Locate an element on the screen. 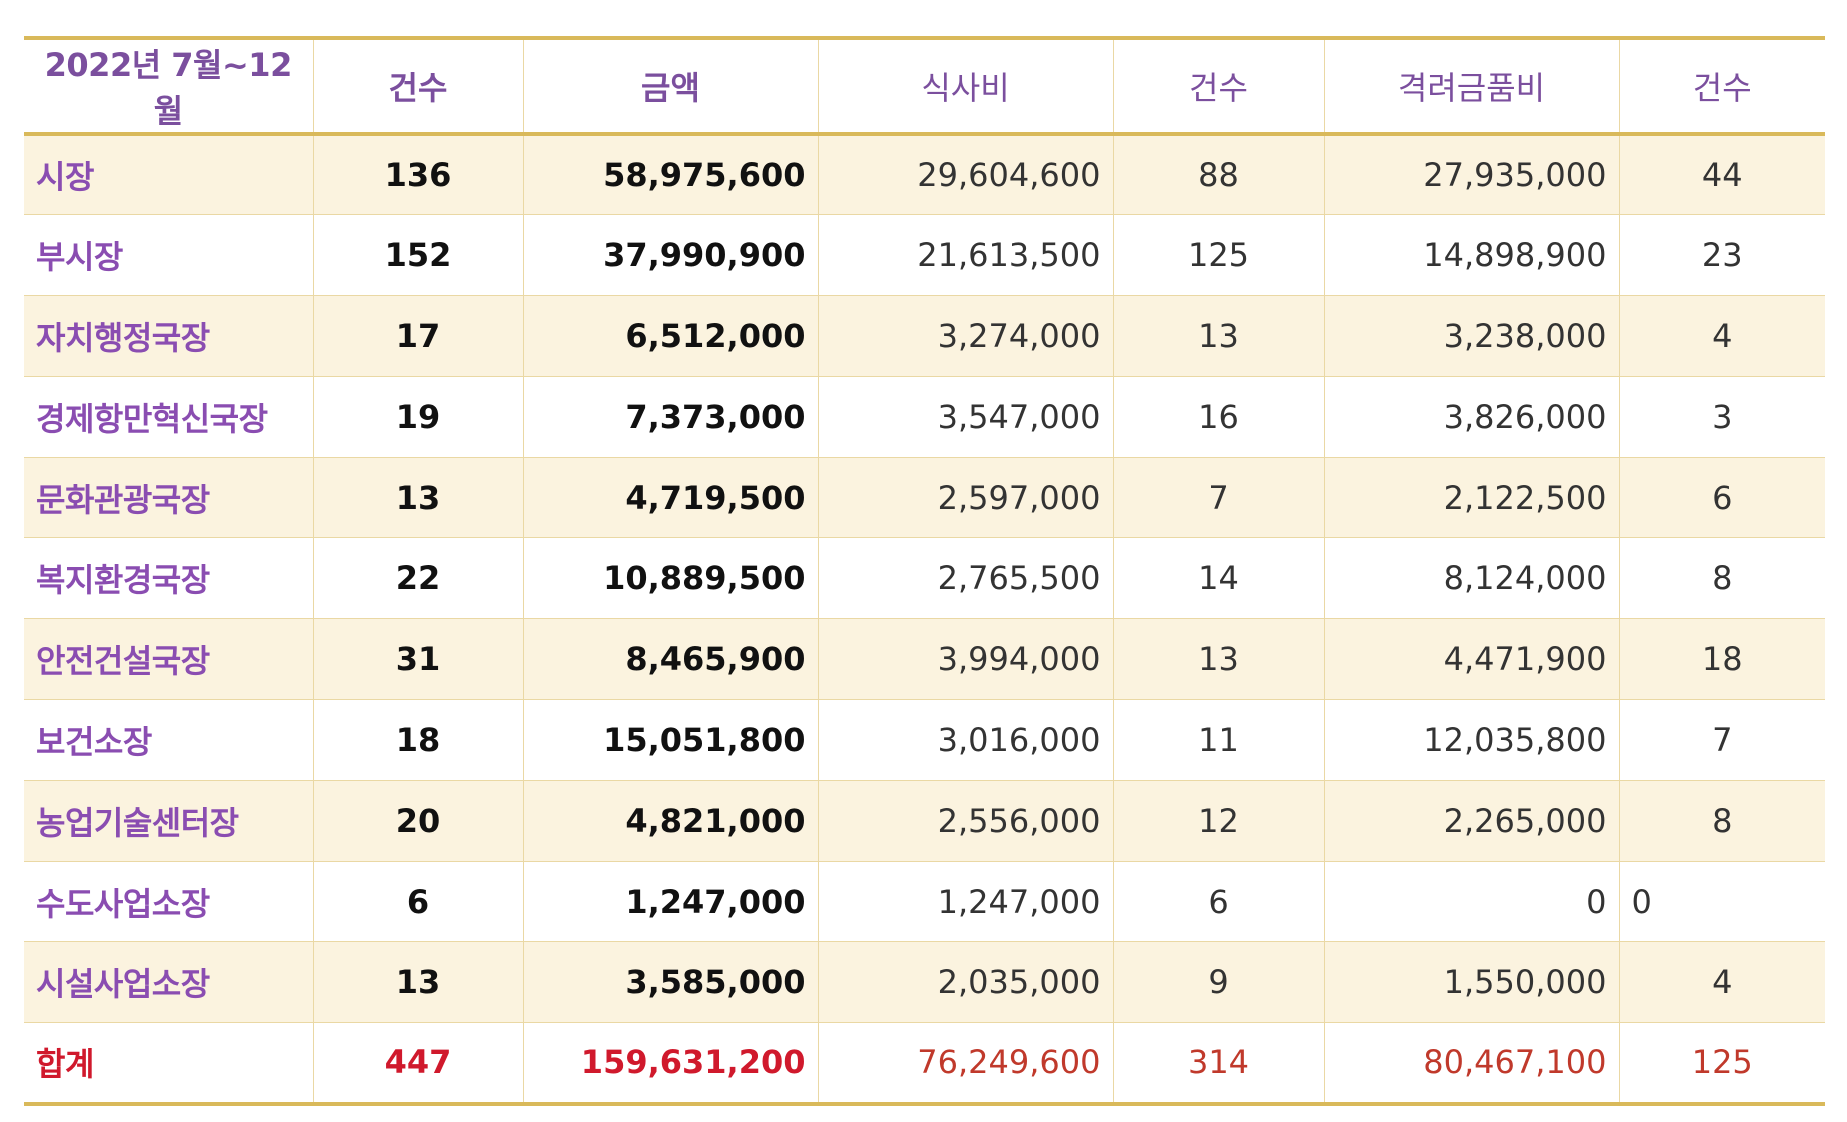 Image resolution: width=1847 pixels, height=1122 pixels. header-gift: 격려금품비 is located at coordinates (1471, 86).